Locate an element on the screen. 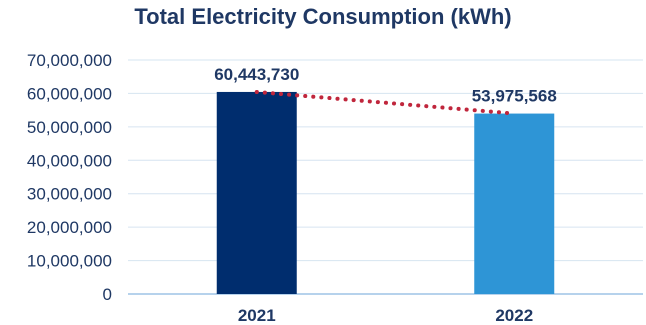 The image size is (646, 325). y-tick-label: 50,000,000 is located at coordinates (69, 127).